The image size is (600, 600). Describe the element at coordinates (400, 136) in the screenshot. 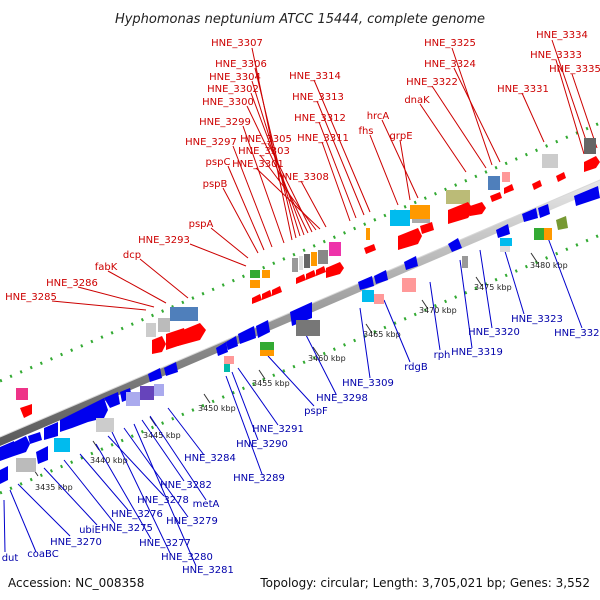

I see `gene-label: grpE` at that location.